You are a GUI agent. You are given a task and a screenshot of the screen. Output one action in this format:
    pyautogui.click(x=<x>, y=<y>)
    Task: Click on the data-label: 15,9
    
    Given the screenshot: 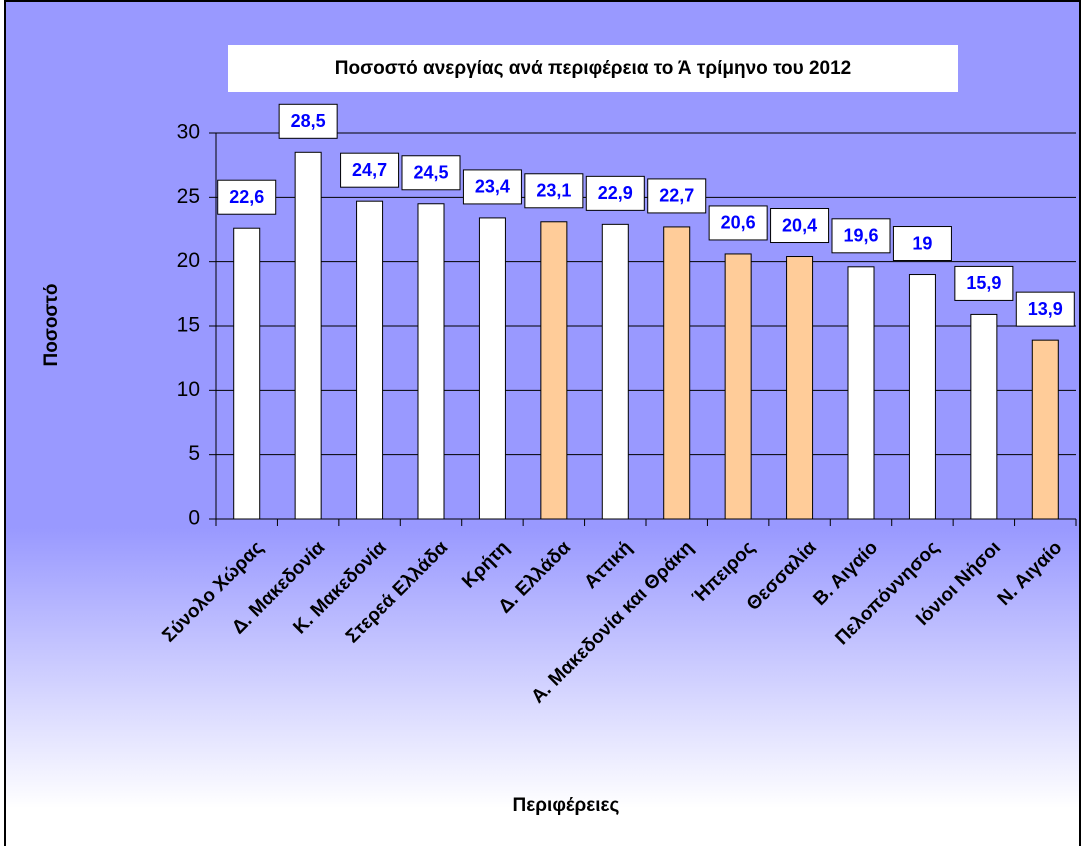 What is the action you would take?
    pyautogui.click(x=983, y=283)
    